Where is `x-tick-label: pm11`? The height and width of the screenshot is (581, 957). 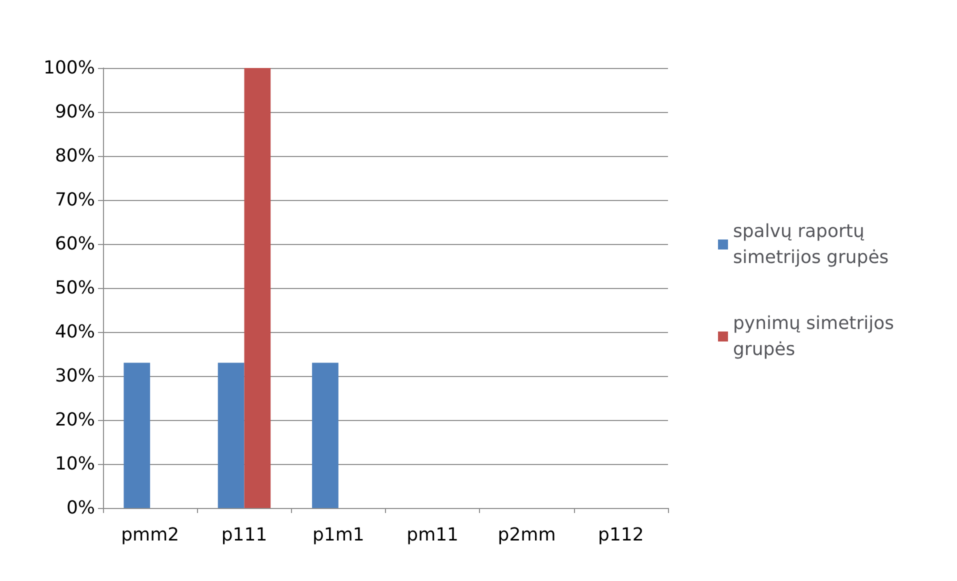
x-tick-label: pm11 is located at coordinates (432, 535).